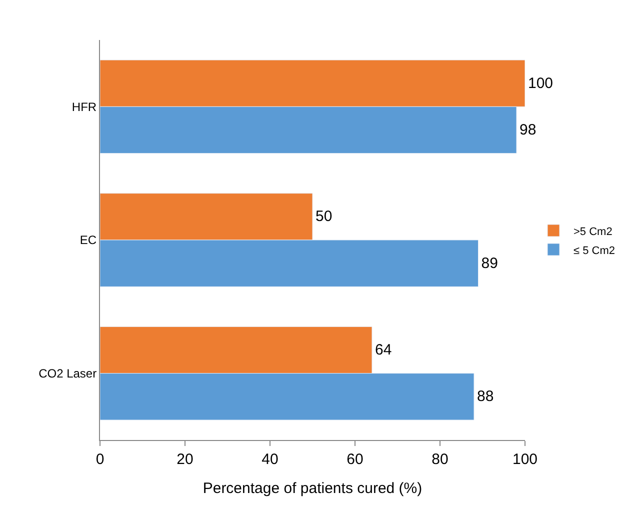  I want to click on x-axis-title: Percentage of patients cured (%), so click(312, 488).